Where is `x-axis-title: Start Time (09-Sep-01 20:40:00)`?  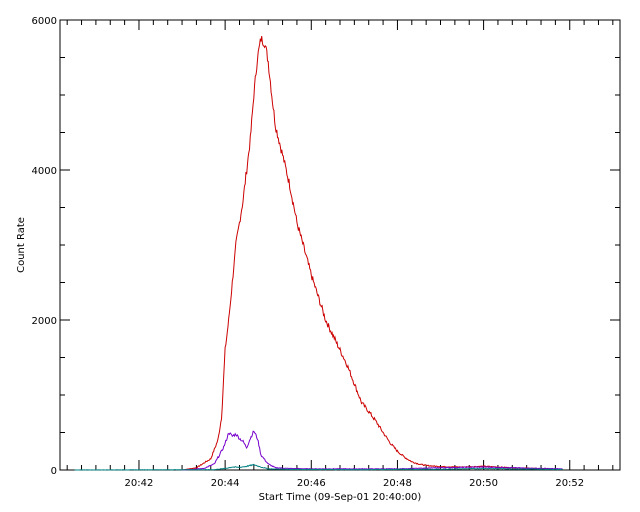
x-axis-title: Start Time (09-Sep-01 20:40:00) is located at coordinates (340, 497).